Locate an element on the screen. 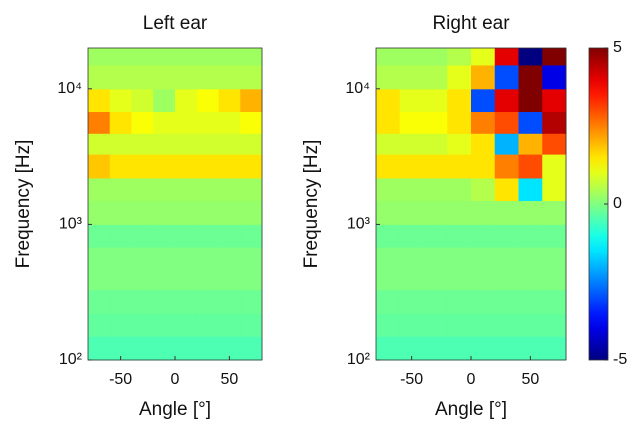  y-tick-label: 10³ is located at coordinates (359, 224).